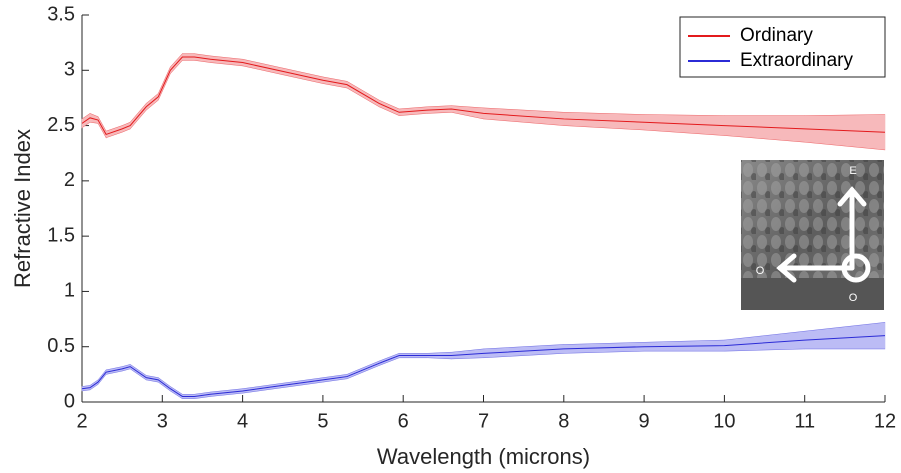 The height and width of the screenshot is (473, 901). Describe the element at coordinates (22, 208) in the screenshot. I see `y-axis-label: Refractive Index` at that location.